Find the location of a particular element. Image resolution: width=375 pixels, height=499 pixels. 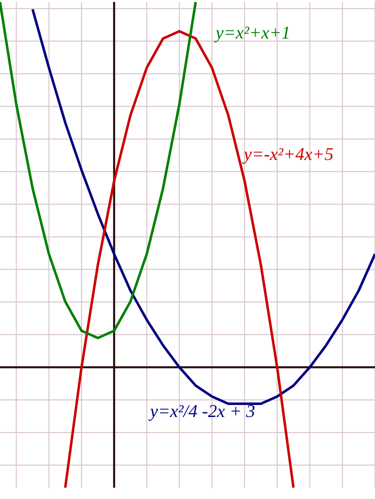

annotation: y=x²/4 -2x + 3 is located at coordinates (202, 411).